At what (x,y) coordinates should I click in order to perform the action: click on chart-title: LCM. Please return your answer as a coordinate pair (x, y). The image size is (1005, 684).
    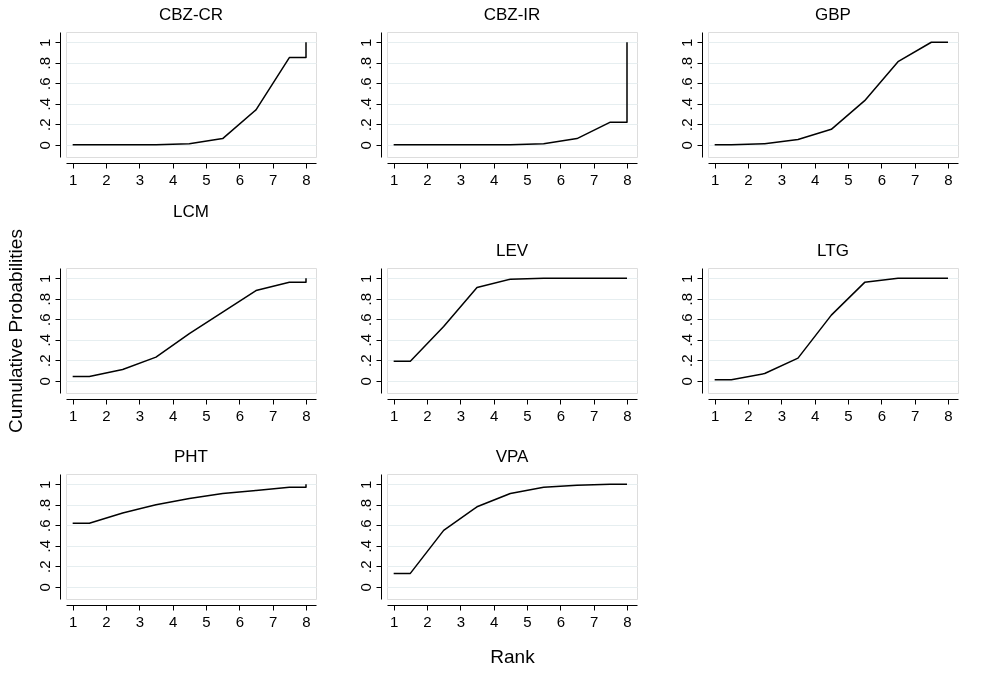
    Looking at the image, I should click on (191, 211).